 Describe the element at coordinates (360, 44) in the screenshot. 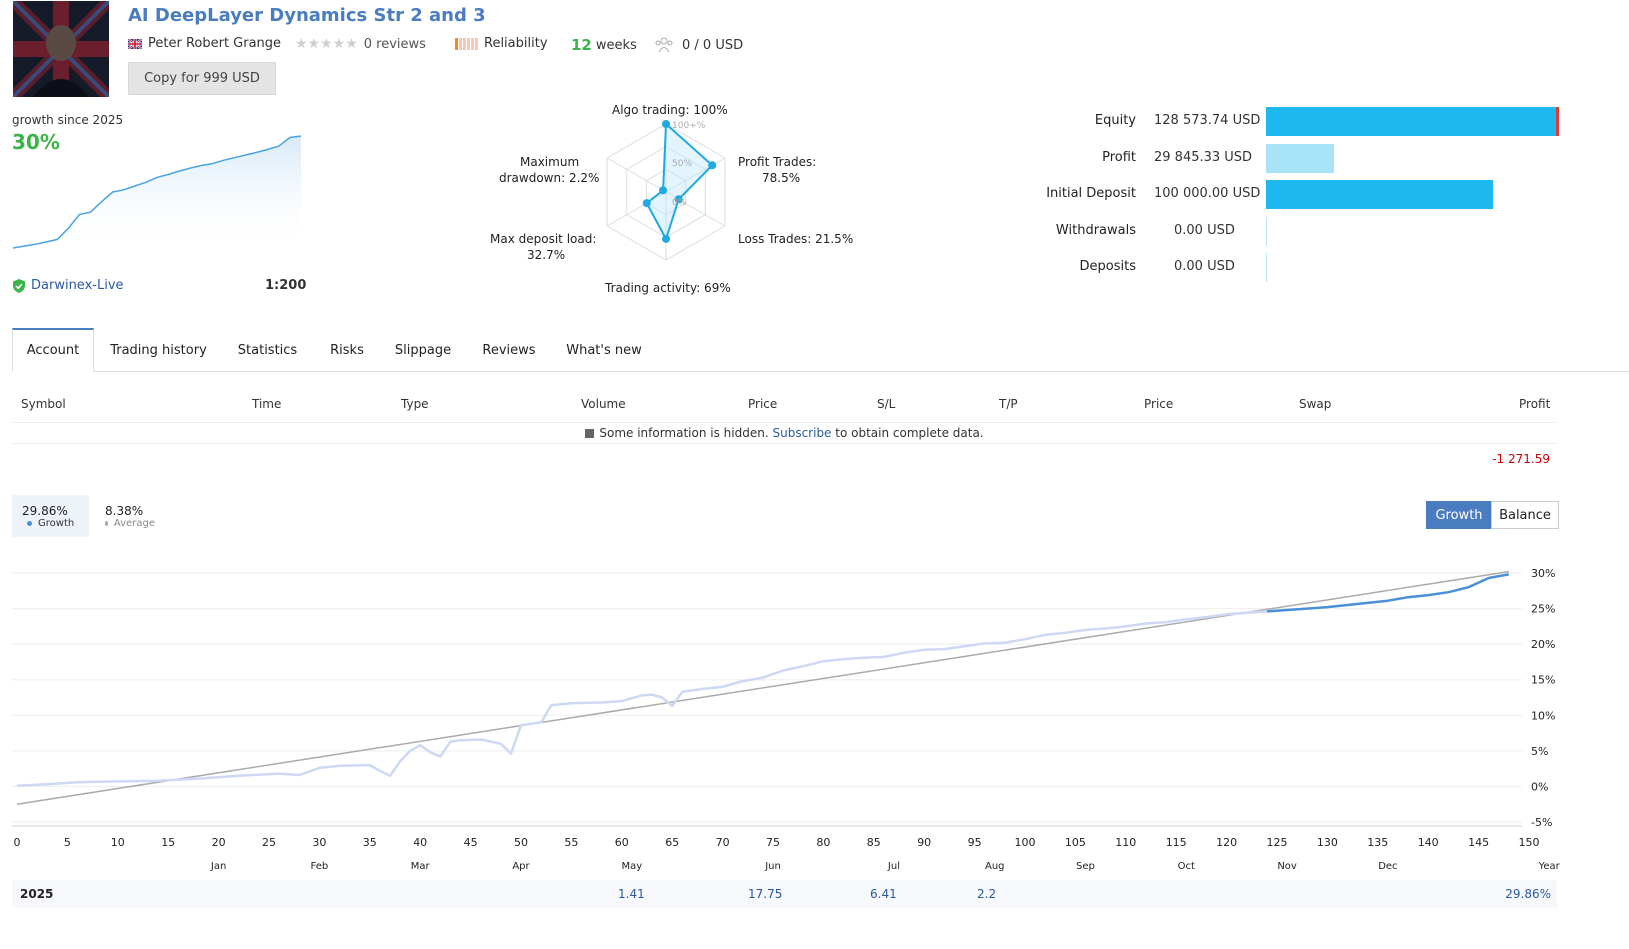

I see `rating: ★★★★★ 0 reviews` at that location.